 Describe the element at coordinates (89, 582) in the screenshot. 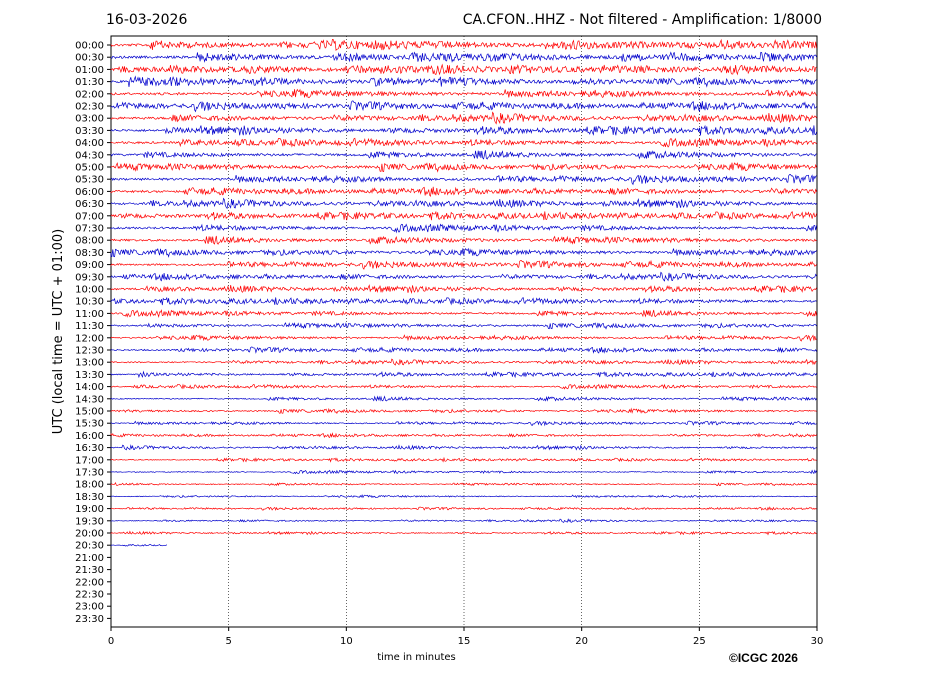

I see `row-label: 22:00` at that location.